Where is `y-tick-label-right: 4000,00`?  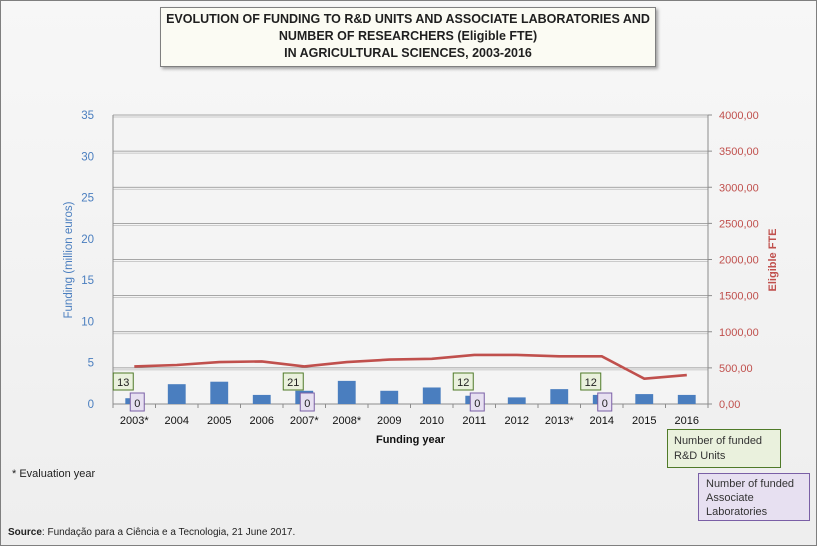 y-tick-label-right: 4000,00 is located at coordinates (739, 116).